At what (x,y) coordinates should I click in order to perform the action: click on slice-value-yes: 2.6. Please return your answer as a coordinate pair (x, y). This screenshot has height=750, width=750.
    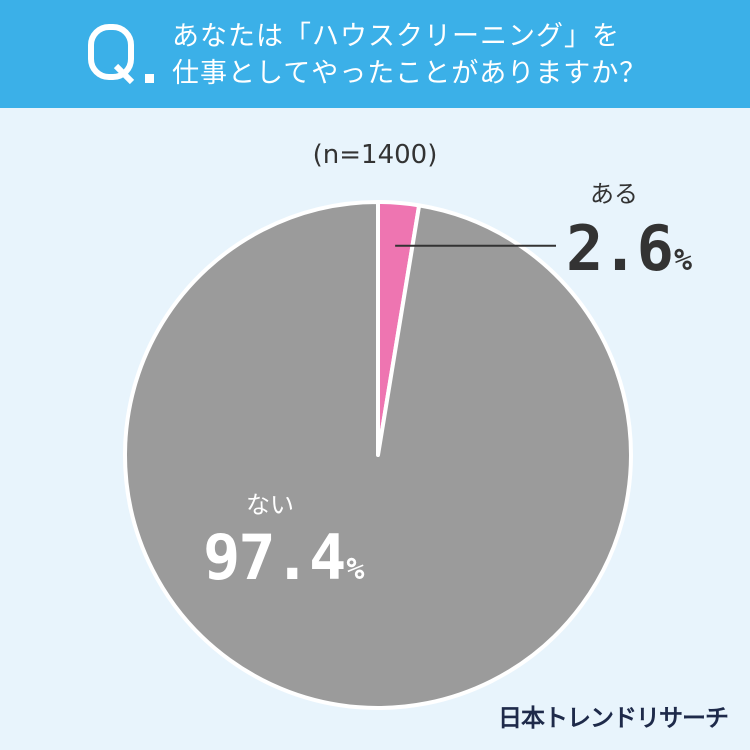
    Looking at the image, I should click on (620, 248).